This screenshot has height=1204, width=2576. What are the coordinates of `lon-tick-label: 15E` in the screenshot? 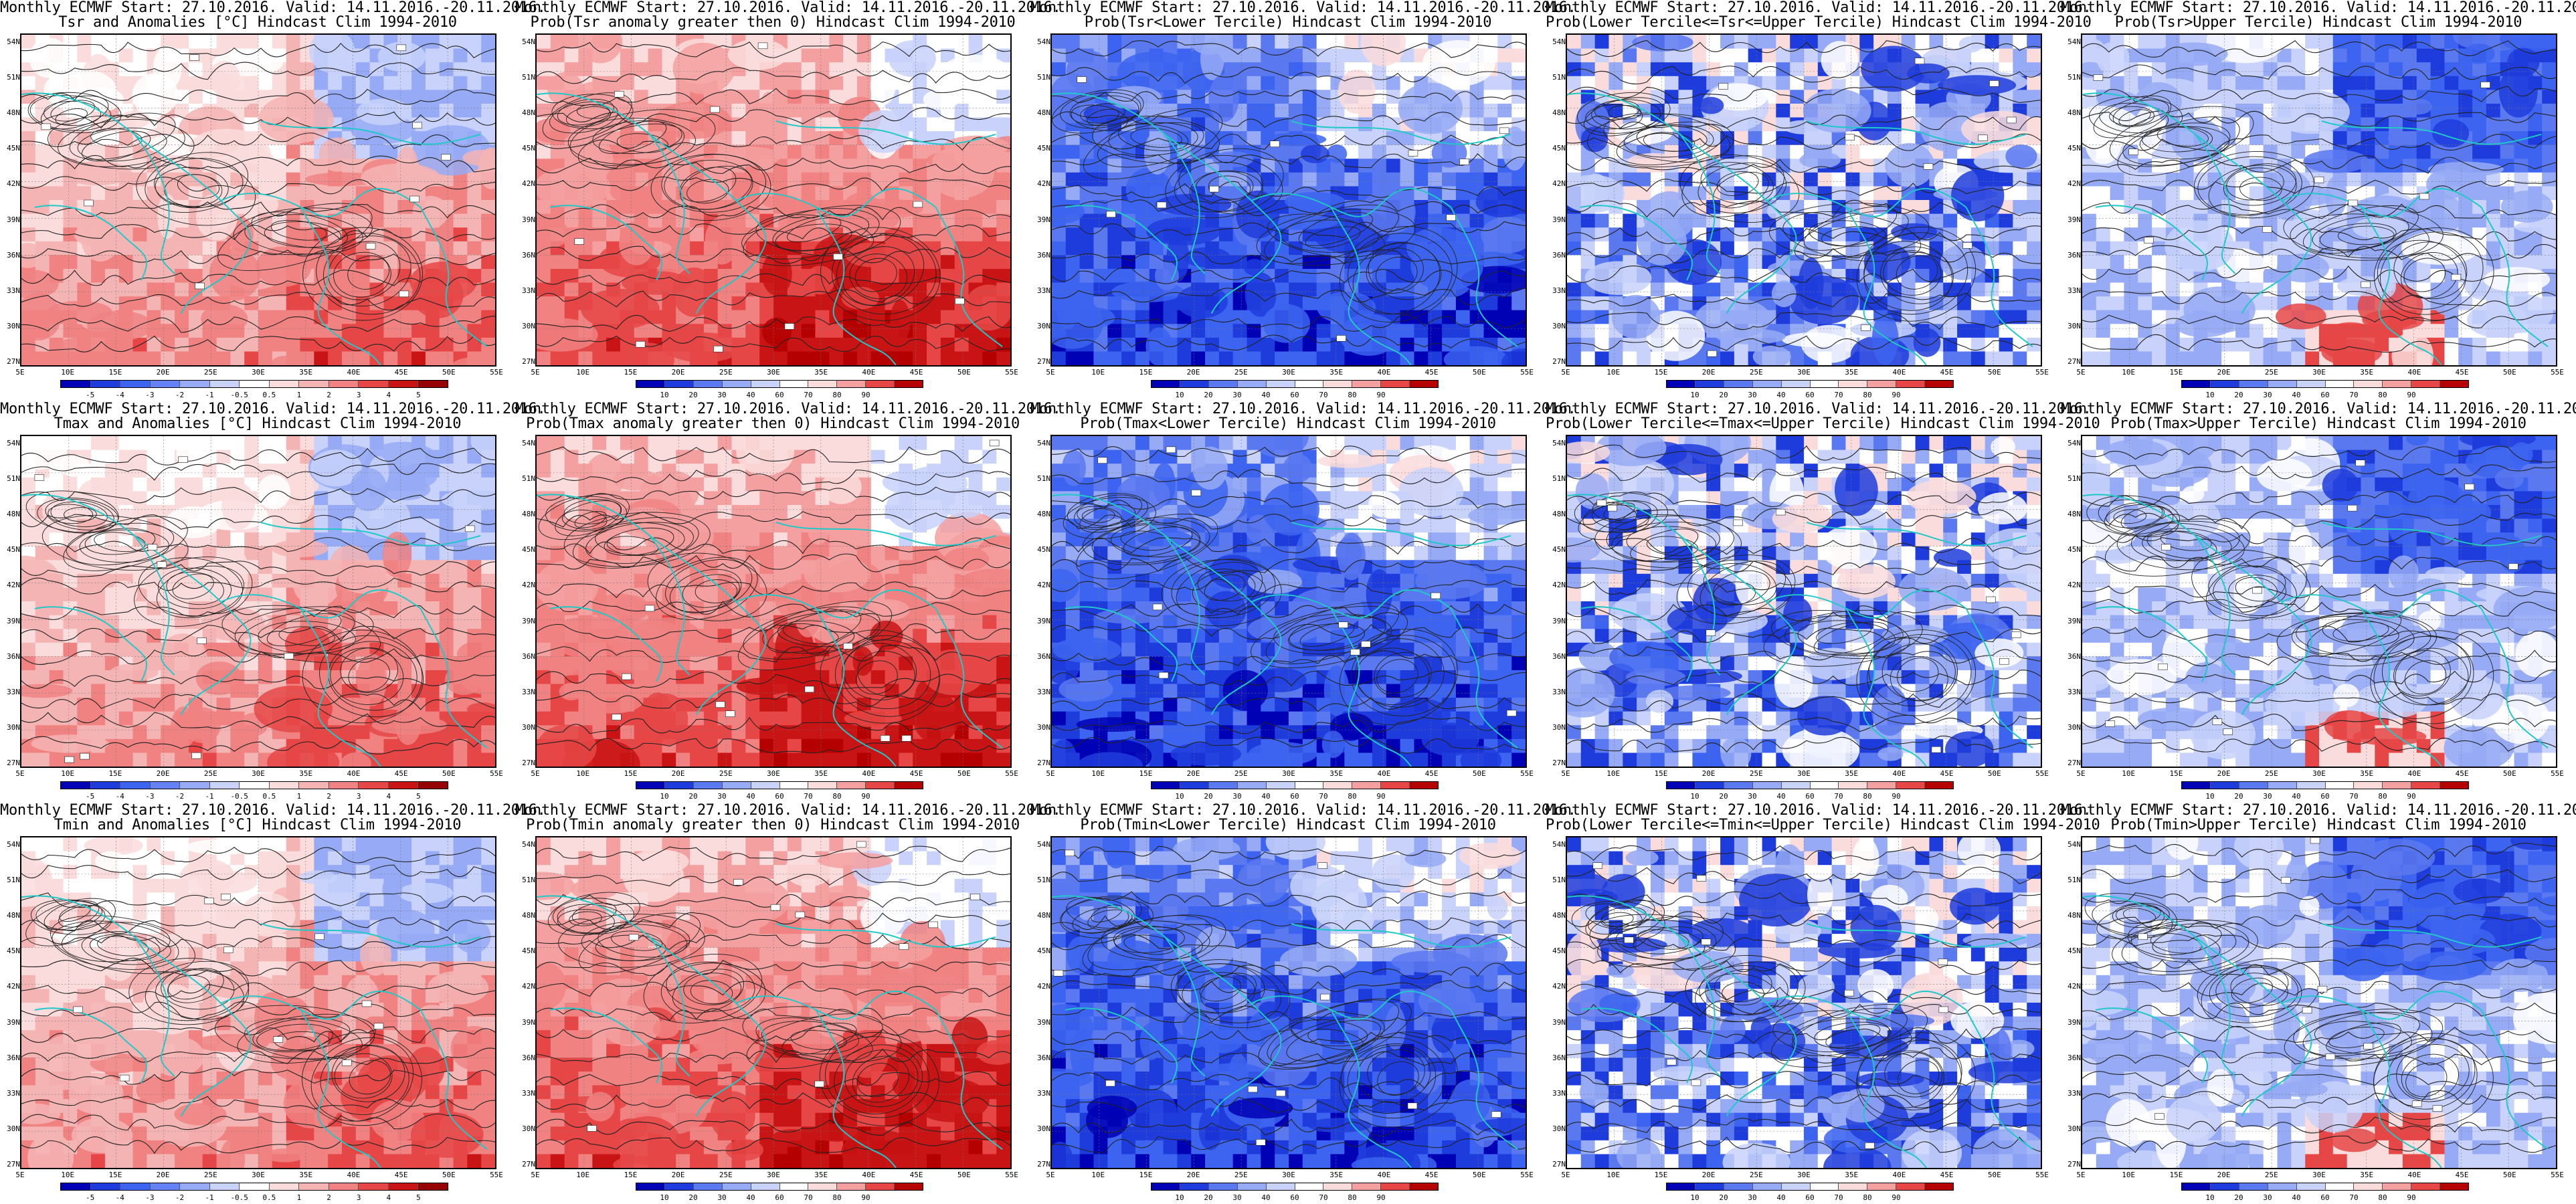 It's located at (1661, 372).